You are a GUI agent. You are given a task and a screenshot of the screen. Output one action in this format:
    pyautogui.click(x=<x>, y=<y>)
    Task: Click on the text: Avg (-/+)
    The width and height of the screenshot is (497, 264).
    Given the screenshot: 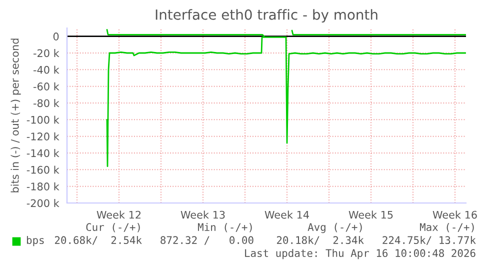 What is the action you would take?
    pyautogui.click(x=335, y=228)
    